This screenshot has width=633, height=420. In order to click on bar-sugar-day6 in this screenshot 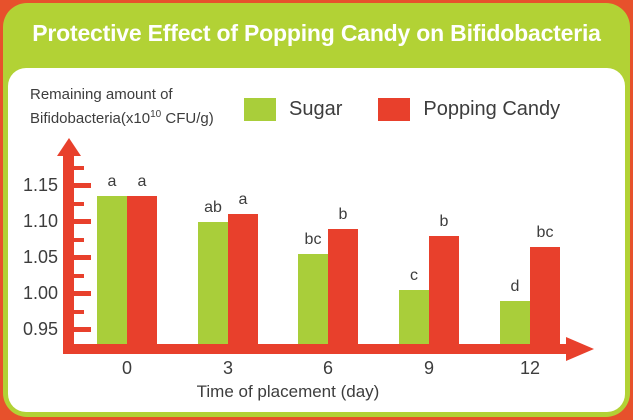, I will do `click(313, 299)`.